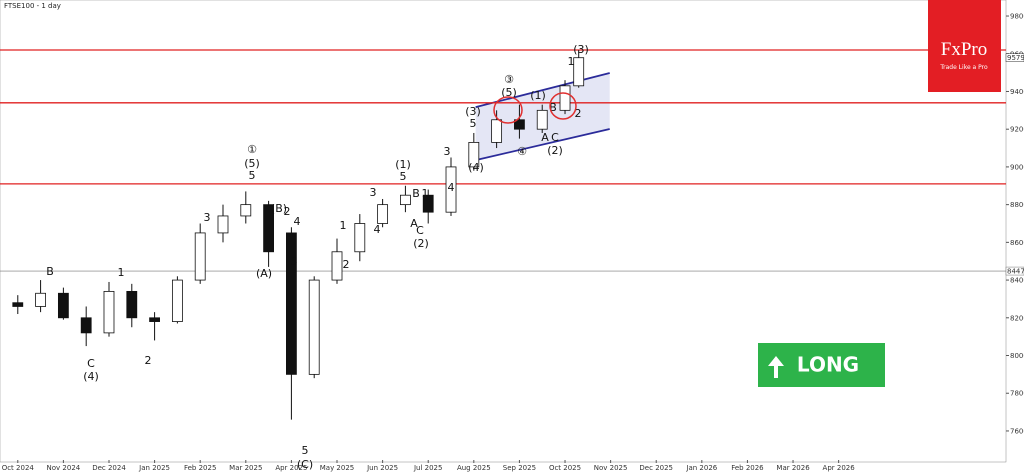  What do you see at coordinates (1017, 394) in the screenshot?
I see `y-tick-label: 7800.00` at bounding box center [1017, 394].